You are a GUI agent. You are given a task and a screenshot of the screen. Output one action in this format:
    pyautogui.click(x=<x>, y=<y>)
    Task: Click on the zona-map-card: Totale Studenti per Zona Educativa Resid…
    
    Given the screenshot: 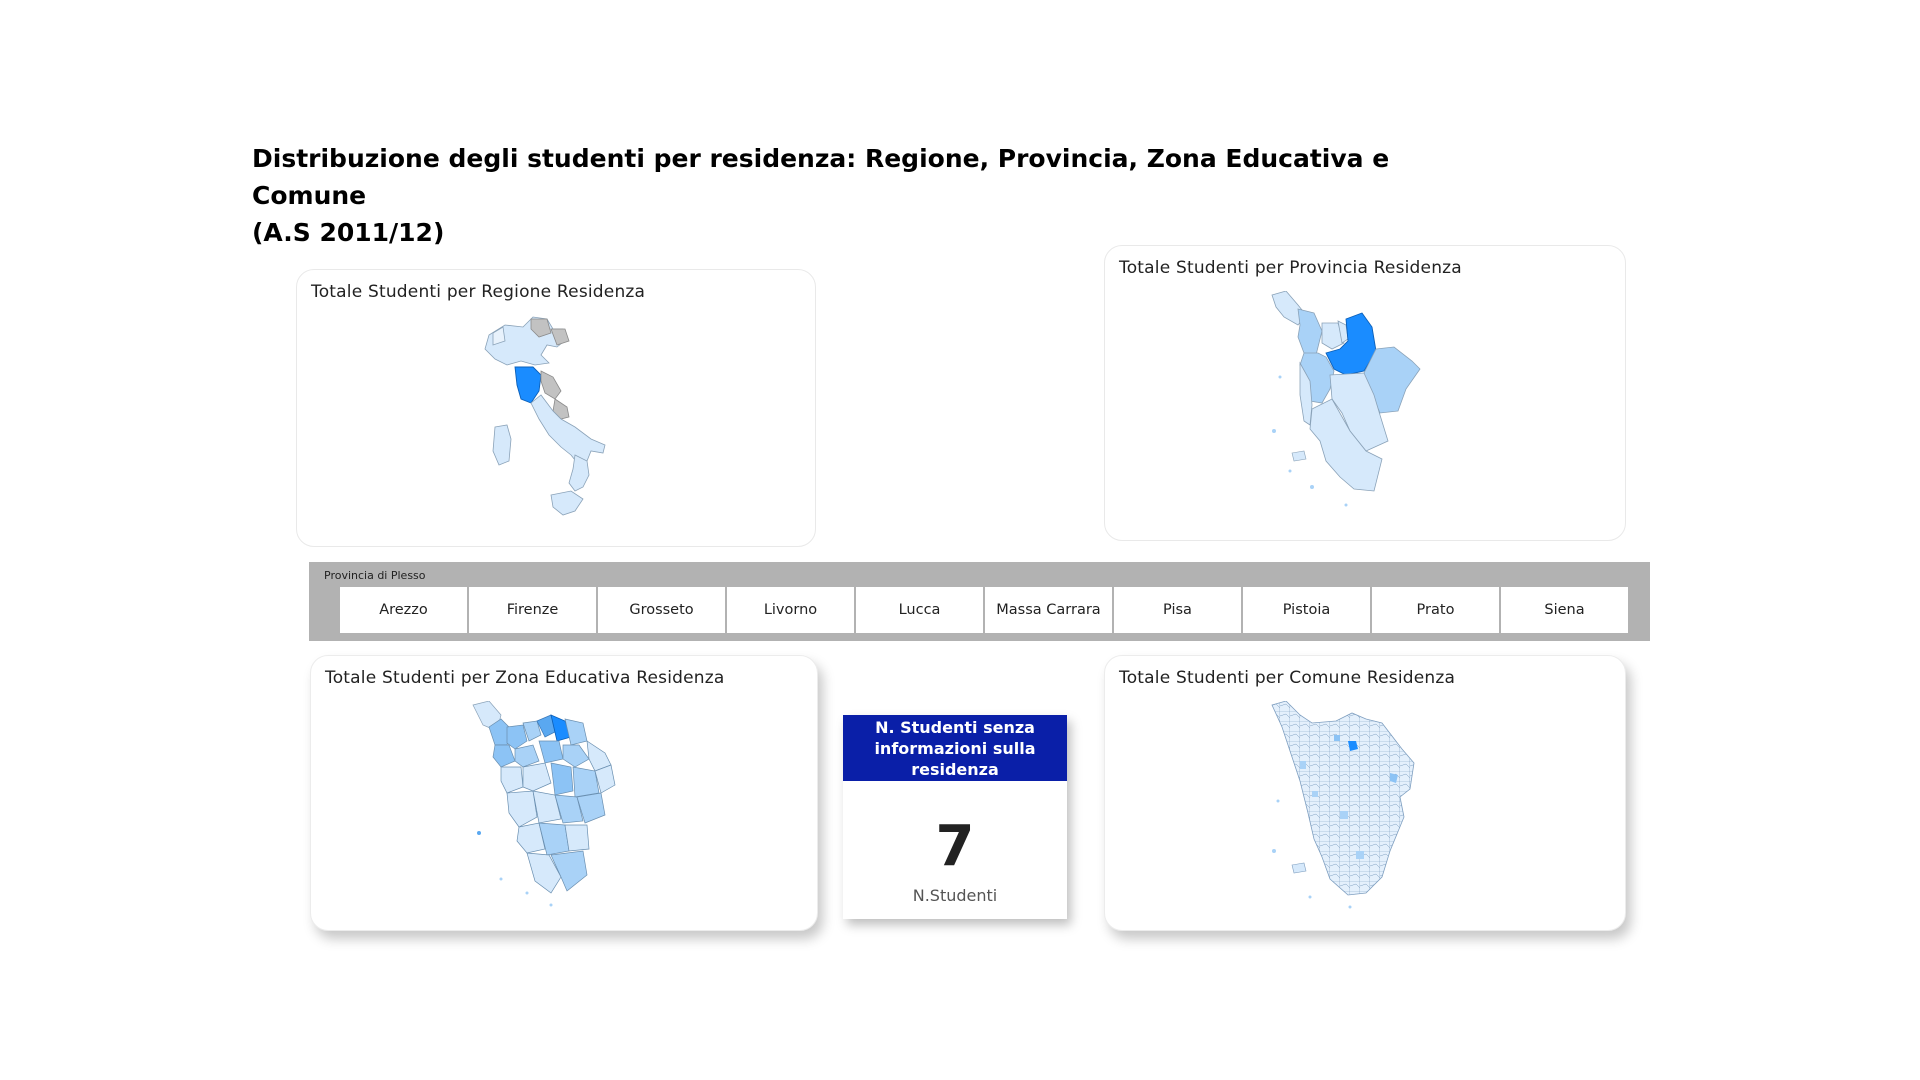 What is the action you would take?
    pyautogui.click(x=564, y=793)
    